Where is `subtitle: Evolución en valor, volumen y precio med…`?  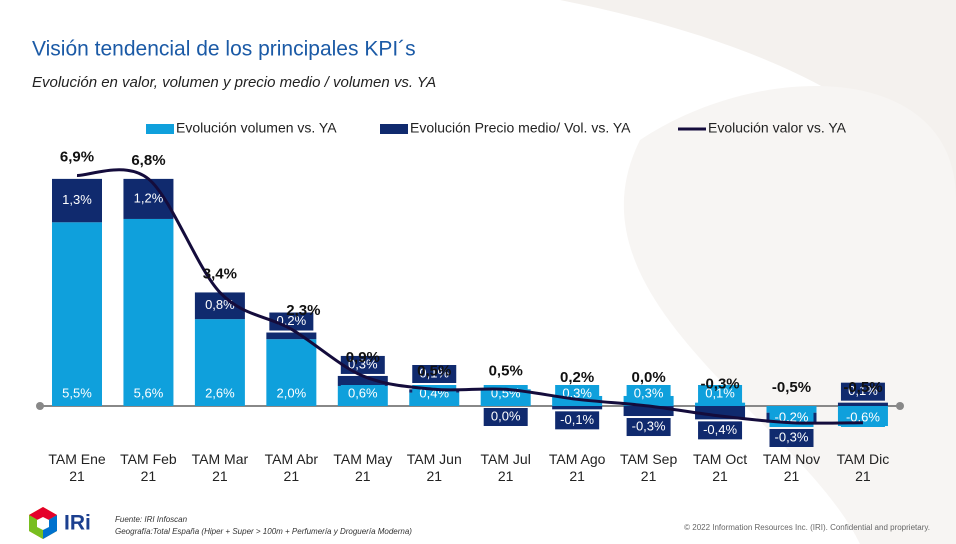 subtitle: Evolución en valor, volumen y precio med… is located at coordinates (234, 82).